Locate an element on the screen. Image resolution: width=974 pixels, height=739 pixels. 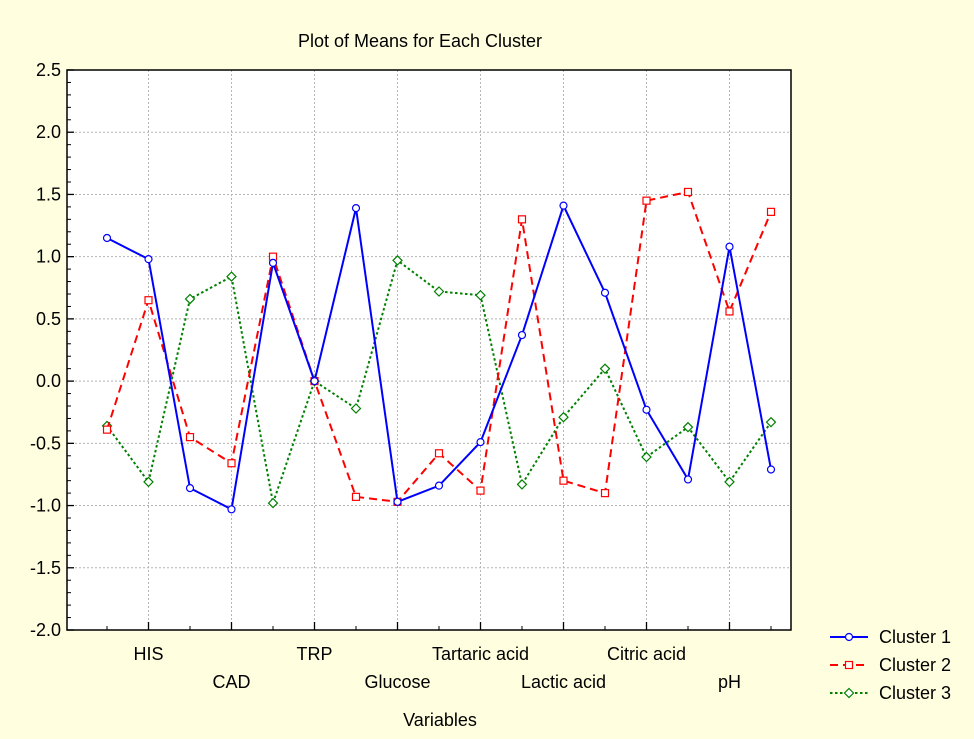
x-category-label: Lactic acid is located at coordinates (563, 682).